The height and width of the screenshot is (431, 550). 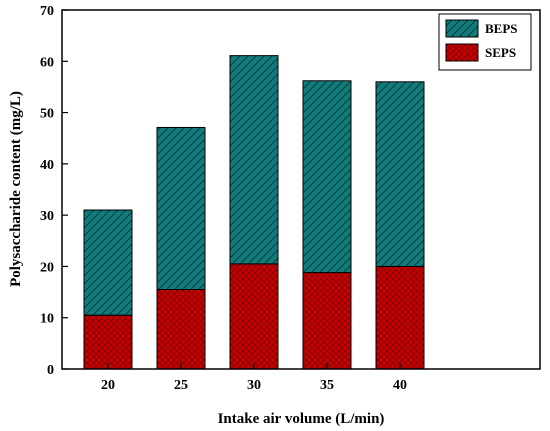 What do you see at coordinates (462, 52) in the screenshot?
I see `legend-swatch-seps` at bounding box center [462, 52].